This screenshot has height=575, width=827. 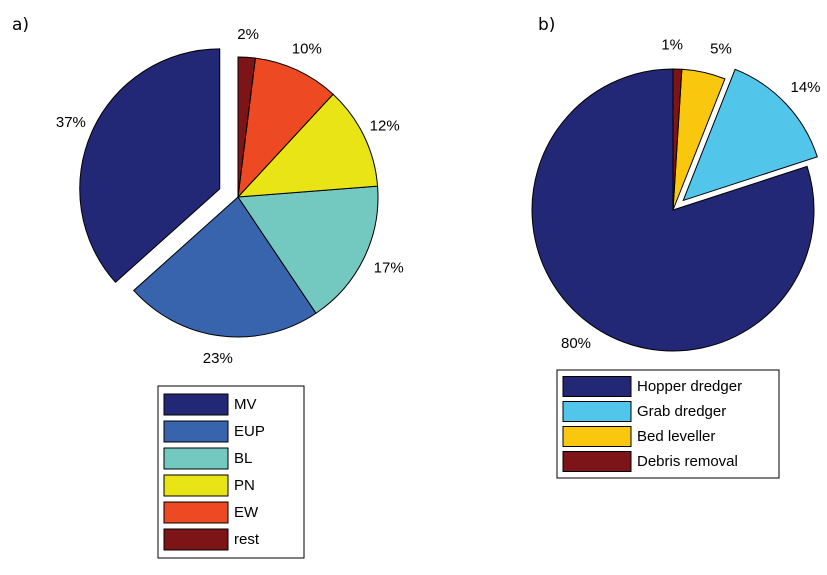 I want to click on slice-label-pn: 12%, so click(x=385, y=126).